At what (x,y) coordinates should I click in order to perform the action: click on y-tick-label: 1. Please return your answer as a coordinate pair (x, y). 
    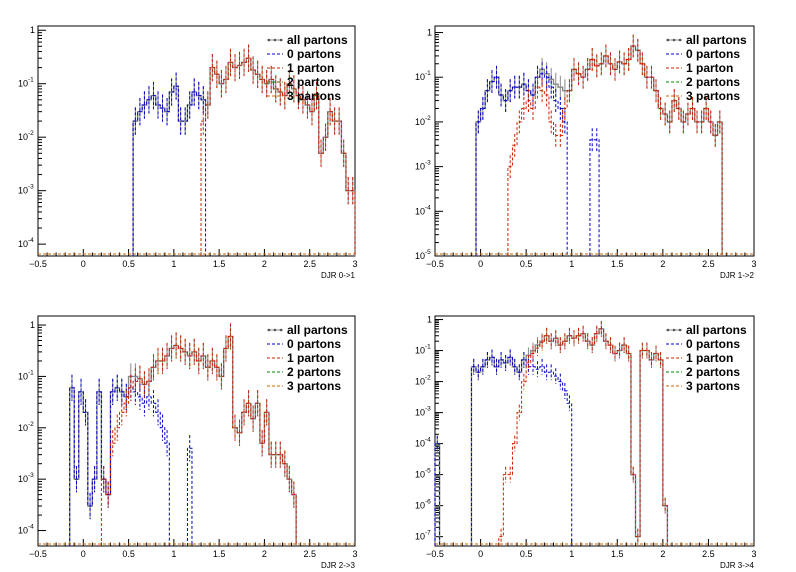
    Looking at the image, I should click on (32, 30).